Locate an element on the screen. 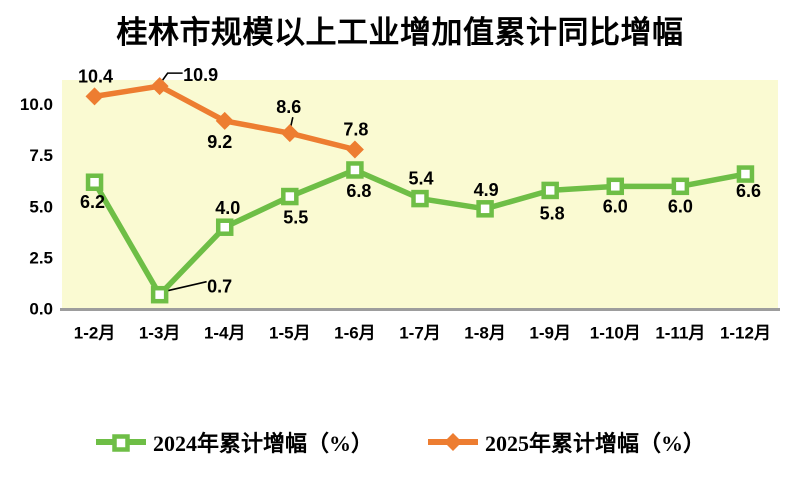 Image resolution: width=800 pixels, height=489 pixels. data-label: 7.8 is located at coordinates (355, 130).